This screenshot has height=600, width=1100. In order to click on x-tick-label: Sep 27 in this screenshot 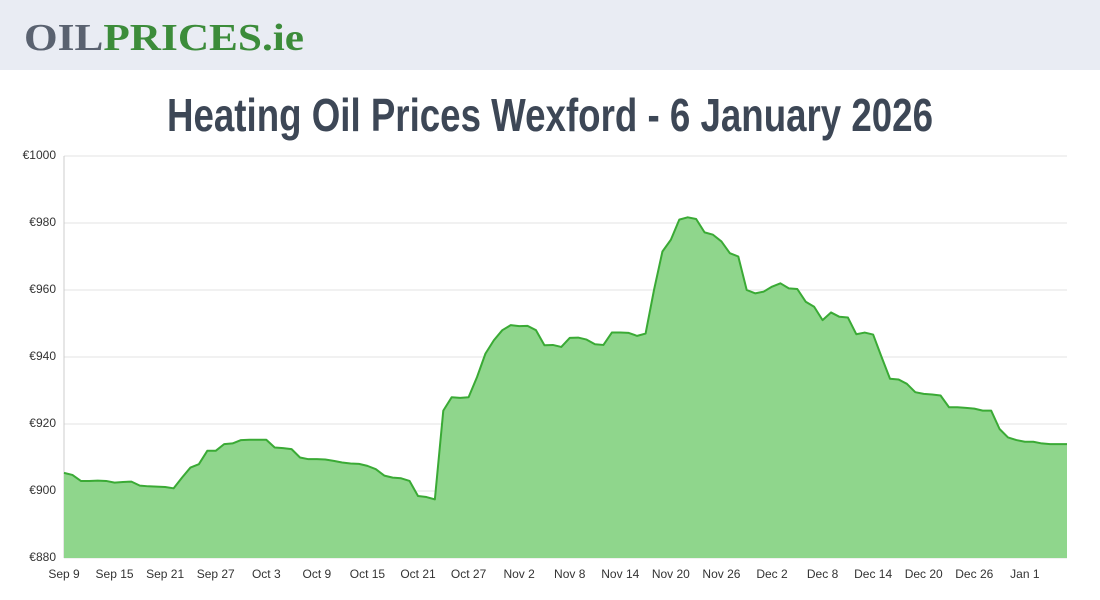, I will do `click(216, 574)`.